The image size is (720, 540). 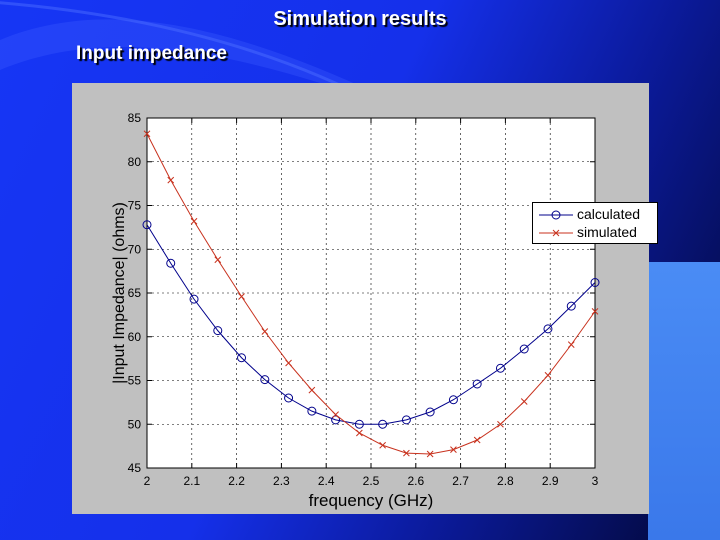 I want to click on y-tick-label: 50, so click(x=135, y=424).